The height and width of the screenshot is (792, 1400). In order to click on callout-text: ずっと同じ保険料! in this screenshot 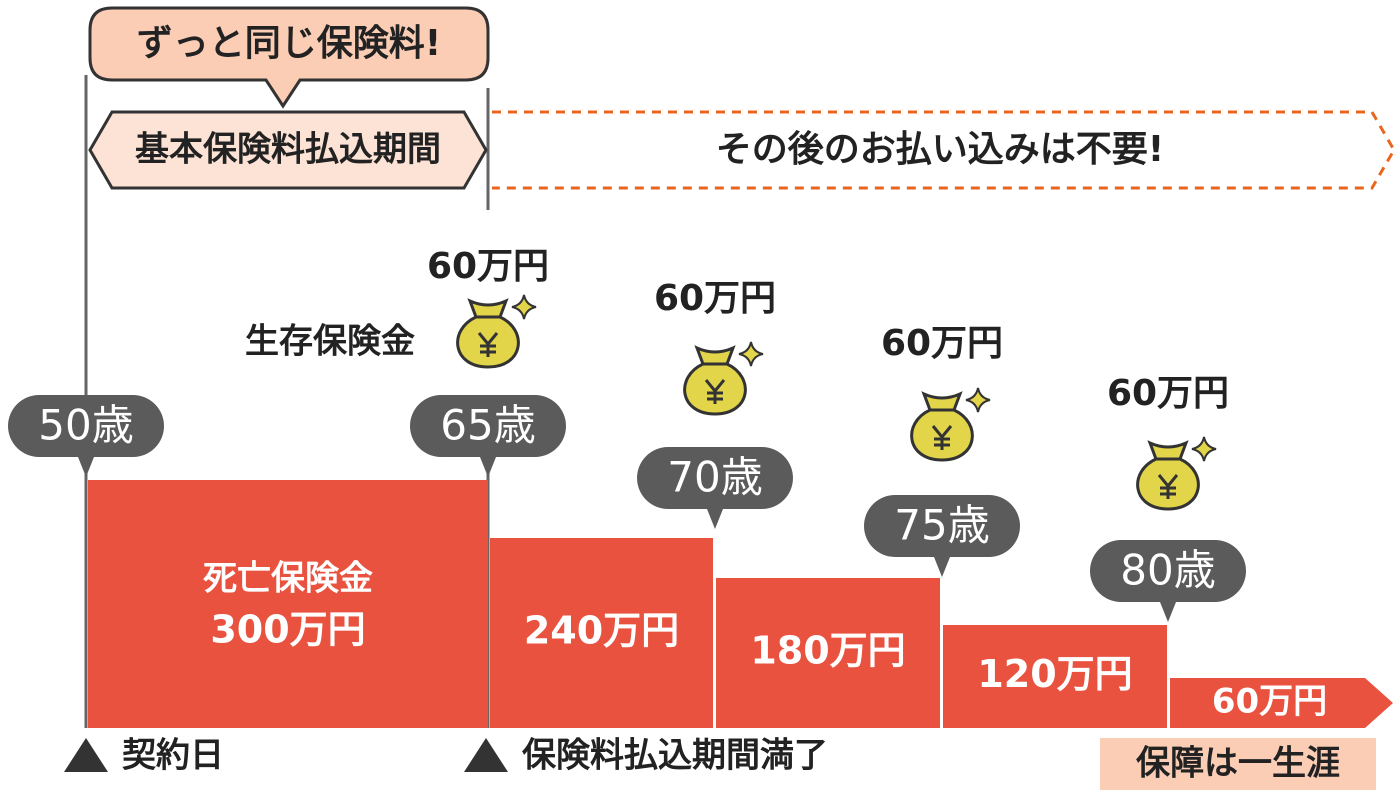, I will do `click(289, 43)`.